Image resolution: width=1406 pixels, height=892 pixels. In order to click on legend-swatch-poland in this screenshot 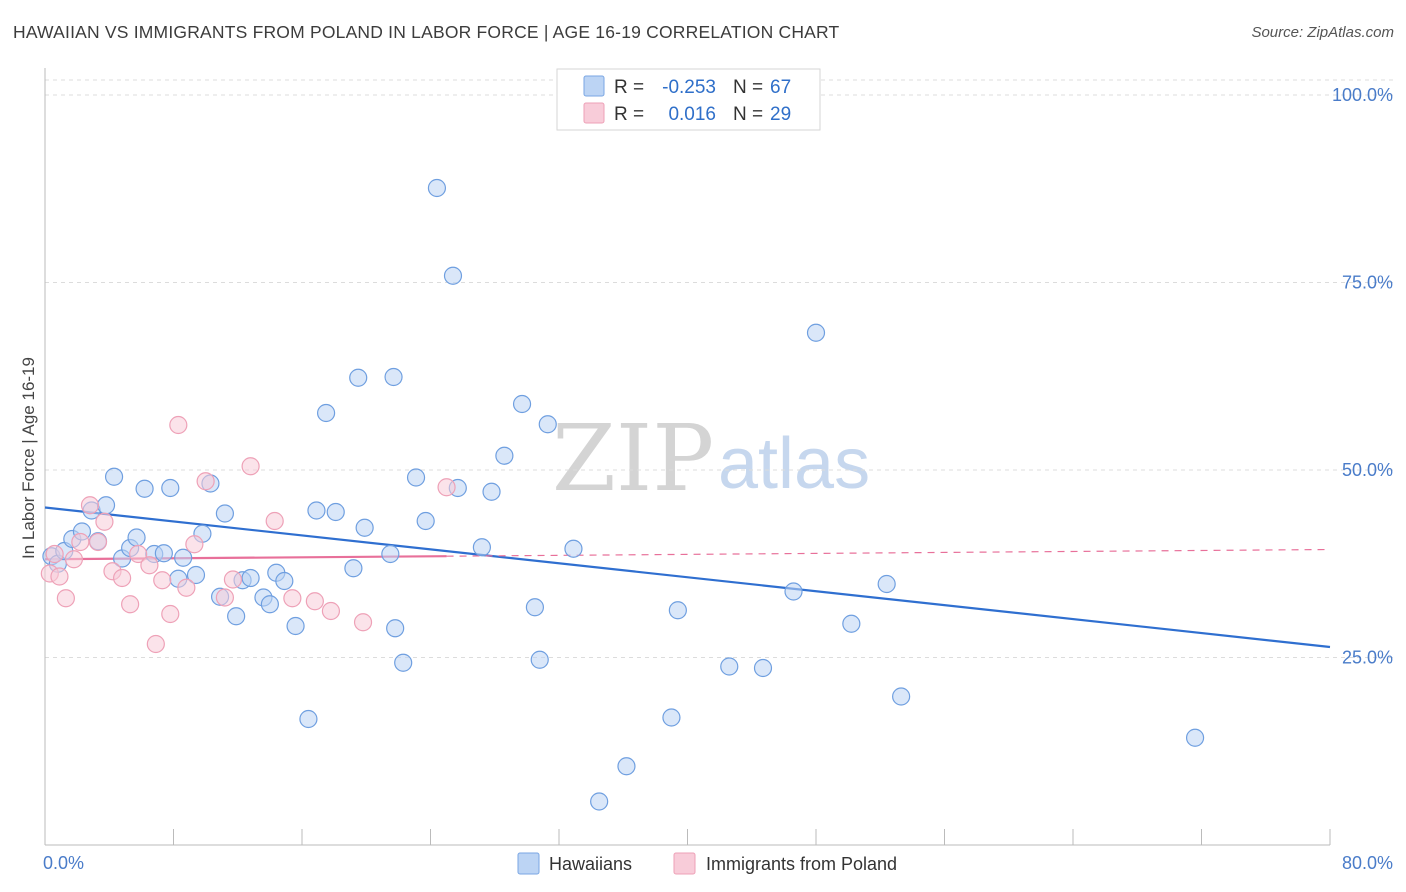, I will do `click(594, 113)`.